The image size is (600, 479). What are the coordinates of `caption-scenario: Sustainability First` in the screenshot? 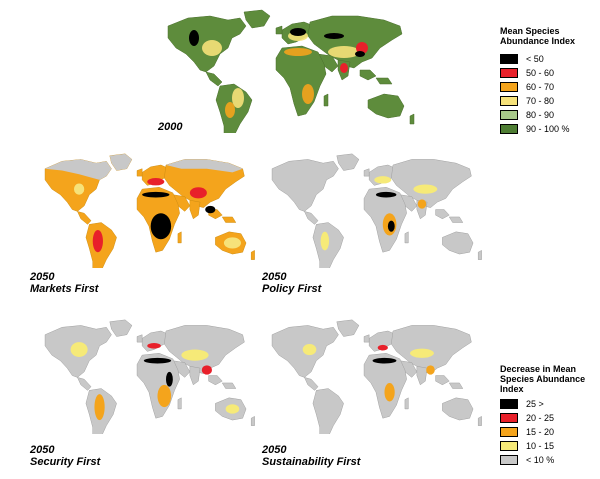 It's located at (311, 462).